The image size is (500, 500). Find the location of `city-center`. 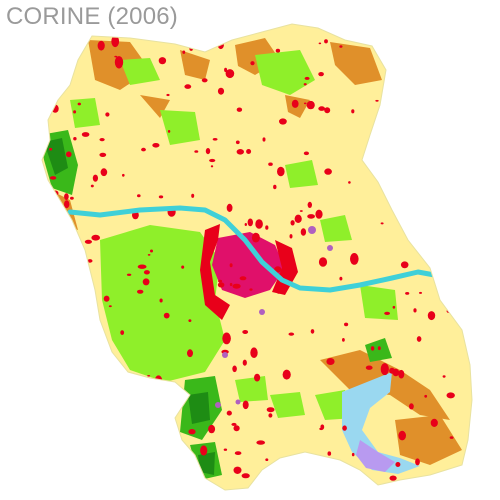

city-center is located at coordinates (248, 265).